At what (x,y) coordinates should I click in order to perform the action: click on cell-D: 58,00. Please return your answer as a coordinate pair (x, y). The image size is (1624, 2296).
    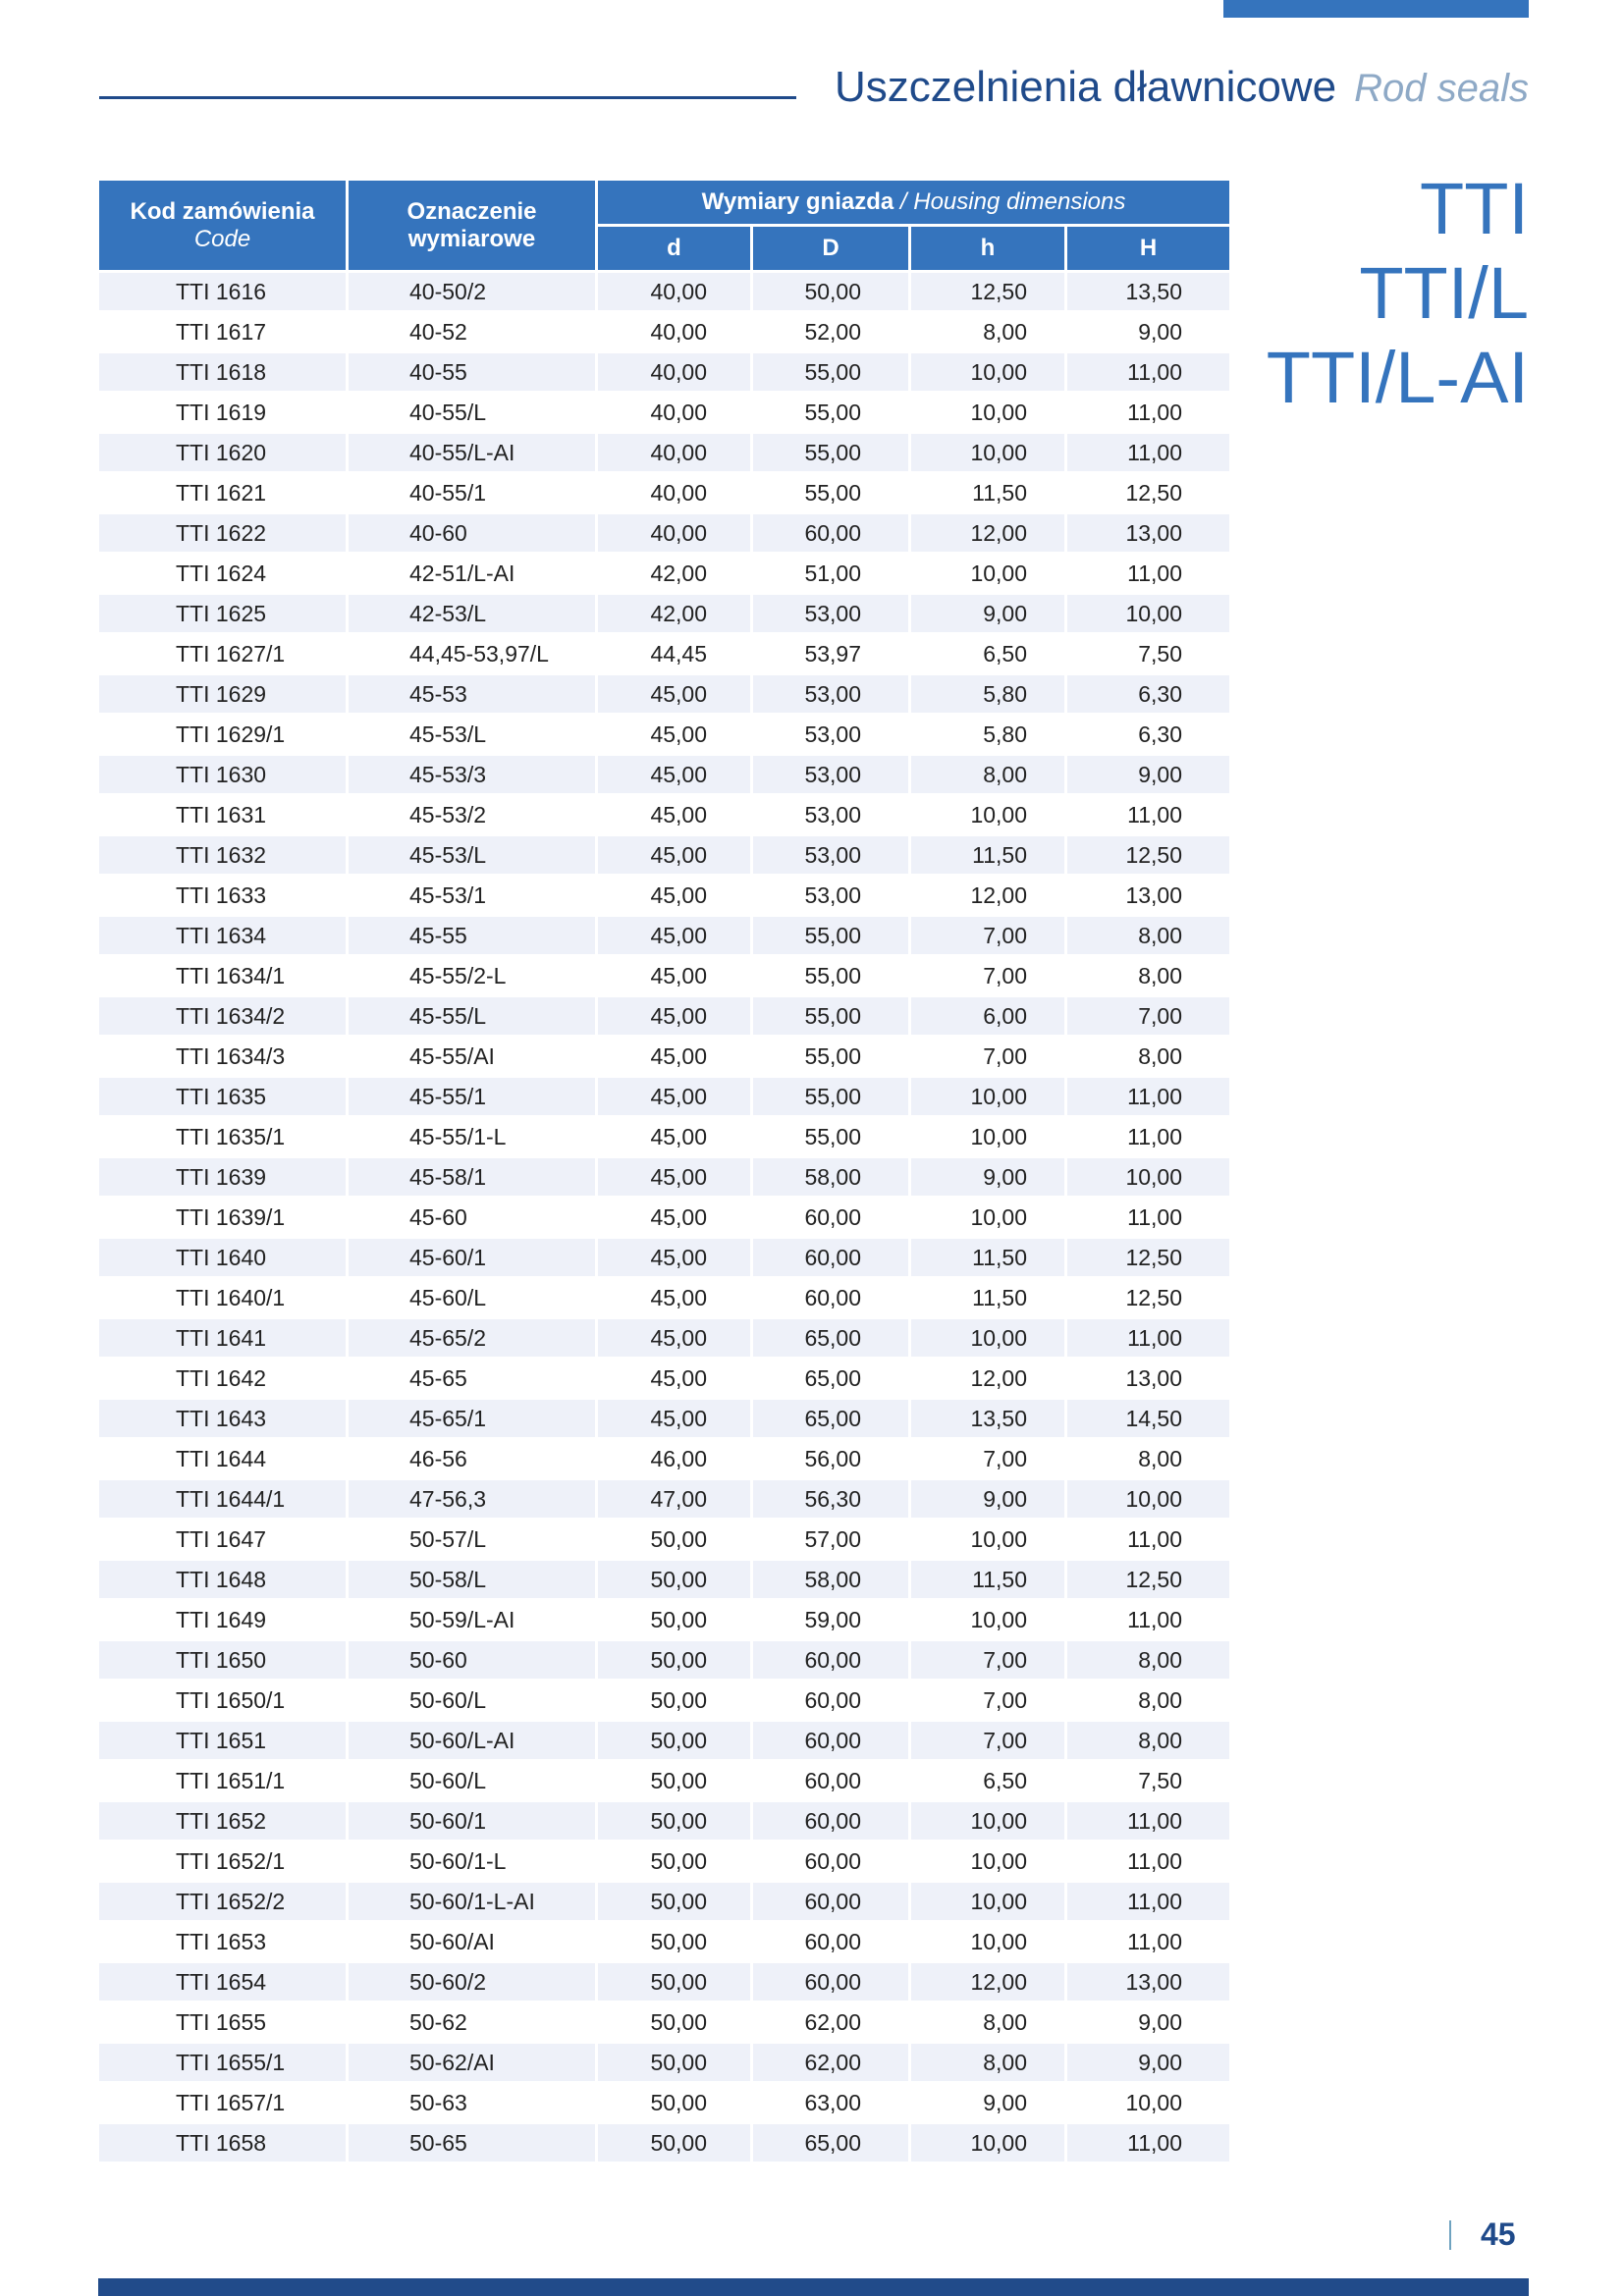
    Looking at the image, I should click on (830, 1580).